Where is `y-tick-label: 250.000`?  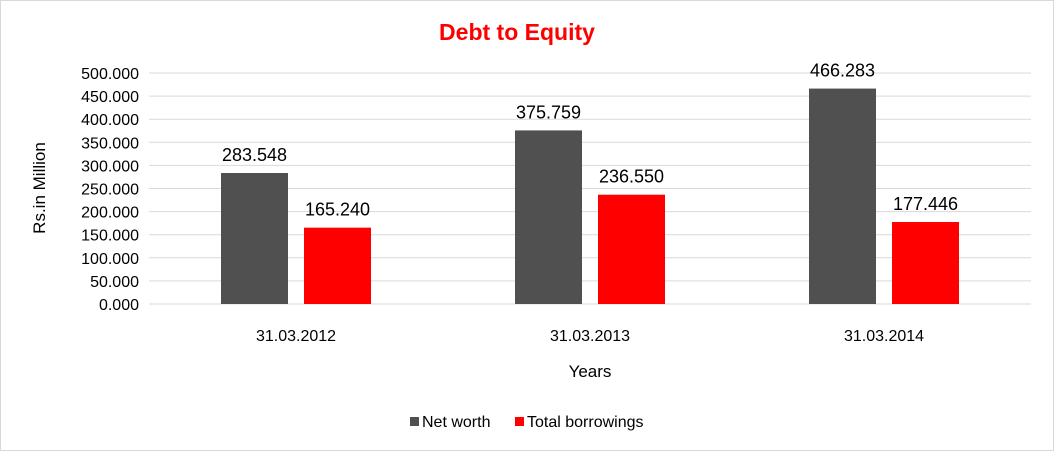 y-tick-label: 250.000 is located at coordinates (110, 190).